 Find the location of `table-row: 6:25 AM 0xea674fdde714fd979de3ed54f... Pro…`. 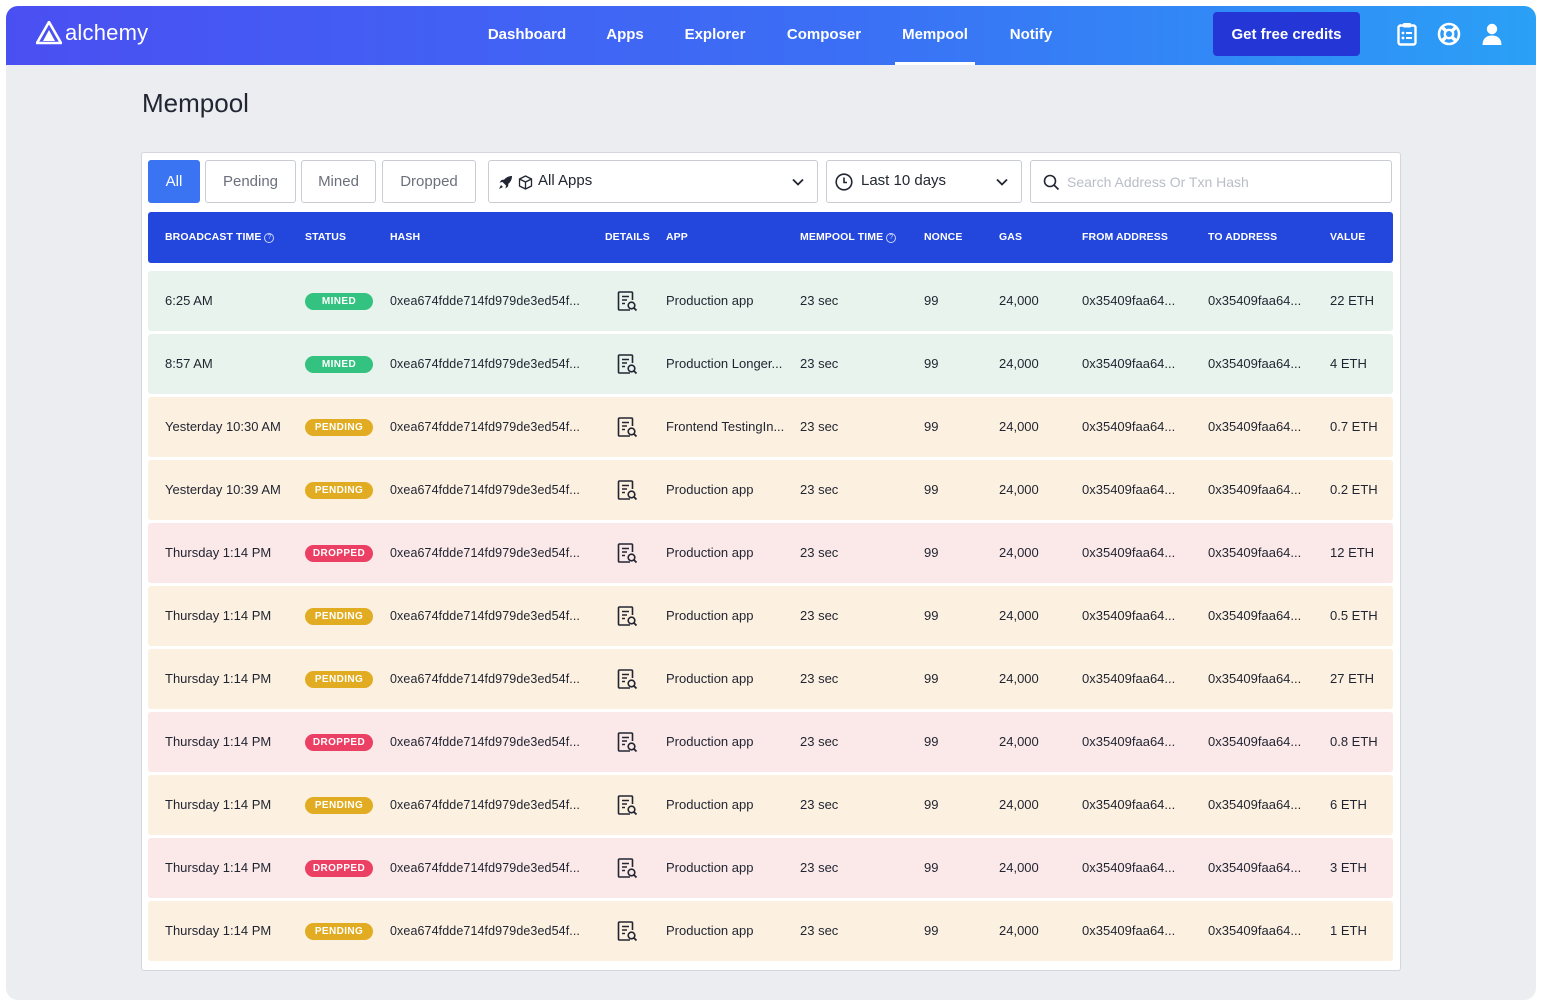

table-row: 6:25 AM 0xea674fdde714fd979de3ed54f... Pro… is located at coordinates (770, 301).